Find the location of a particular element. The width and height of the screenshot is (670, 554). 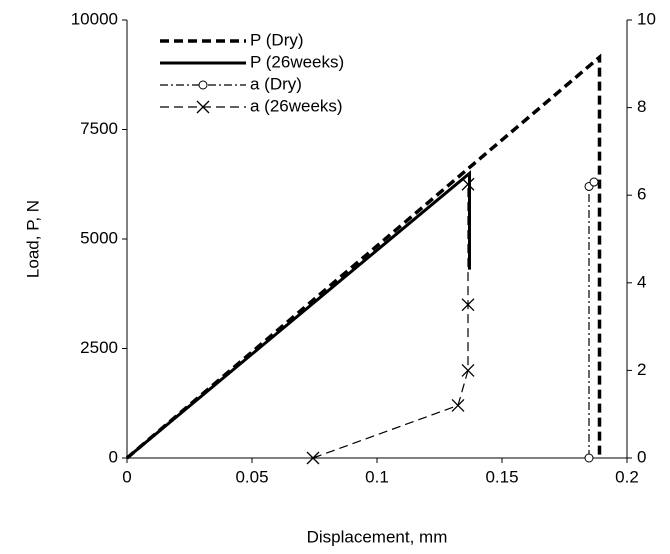

y-tick-label: 2500 is located at coordinates (99, 347).